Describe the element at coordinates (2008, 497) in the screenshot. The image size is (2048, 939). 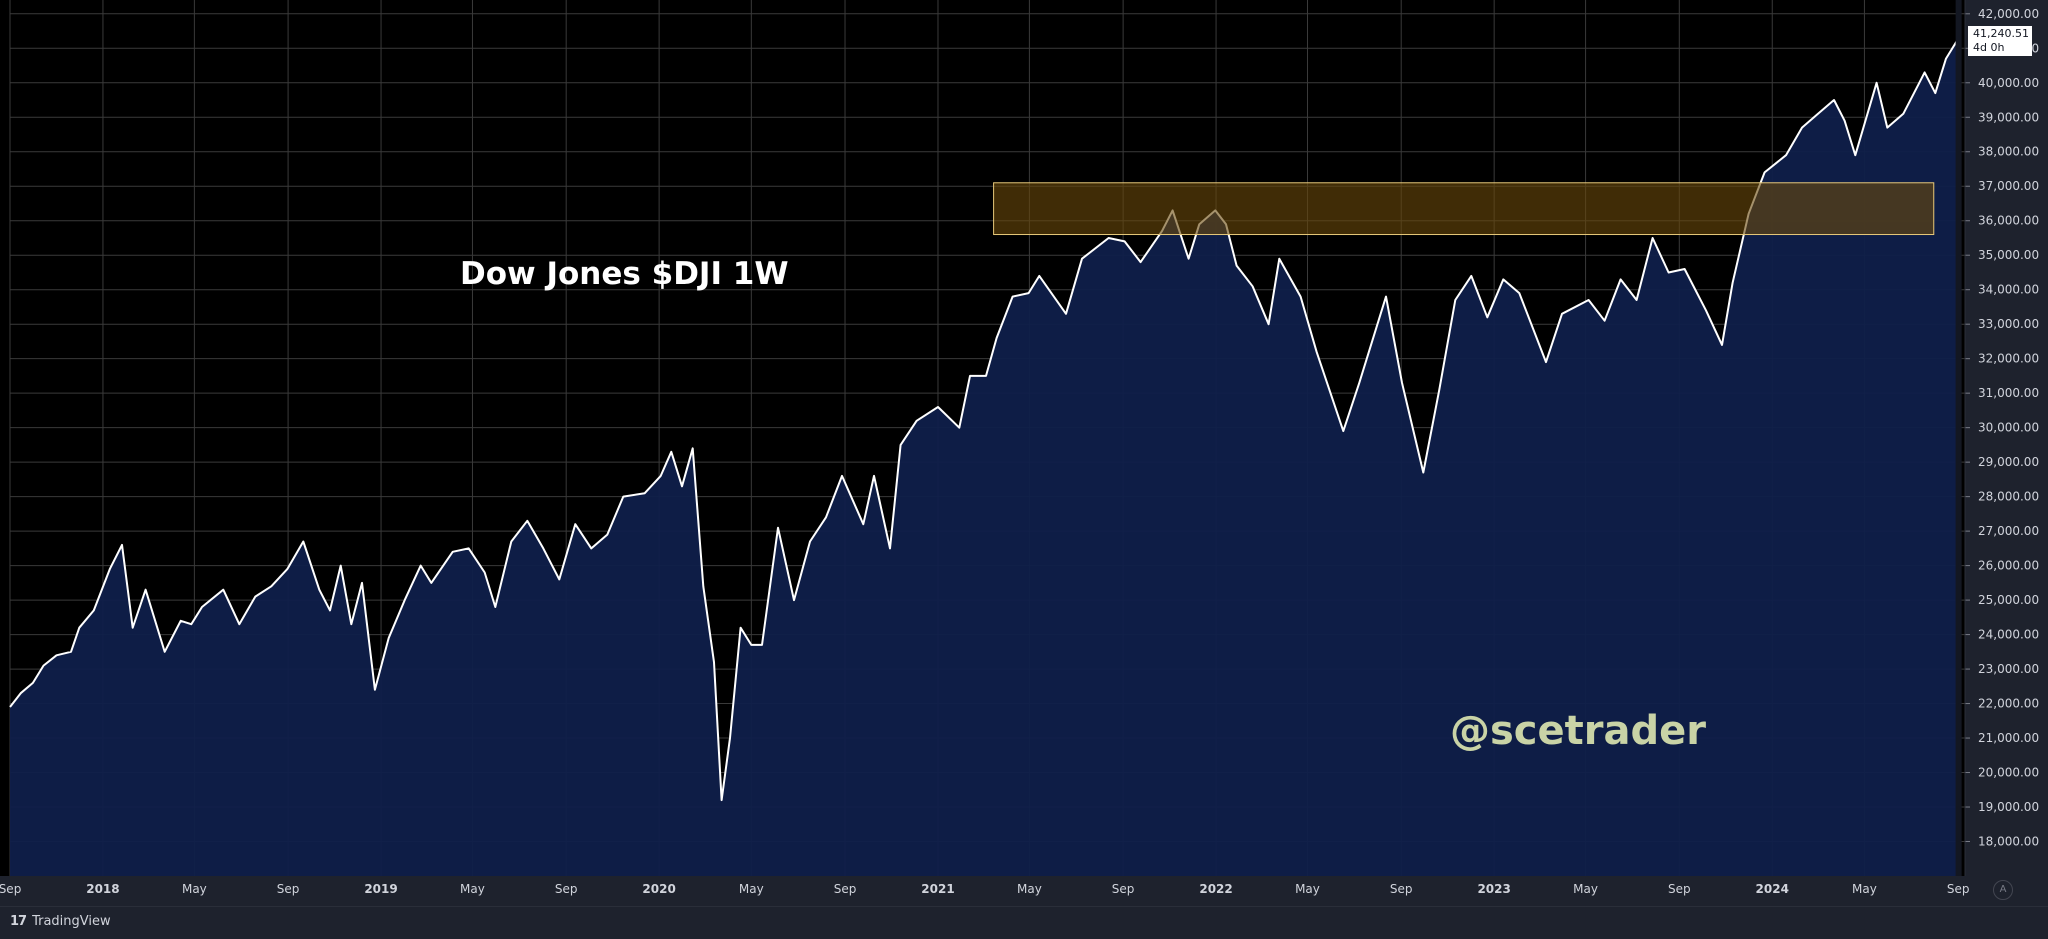
I see `y-tick-label: 28,000.00` at that location.